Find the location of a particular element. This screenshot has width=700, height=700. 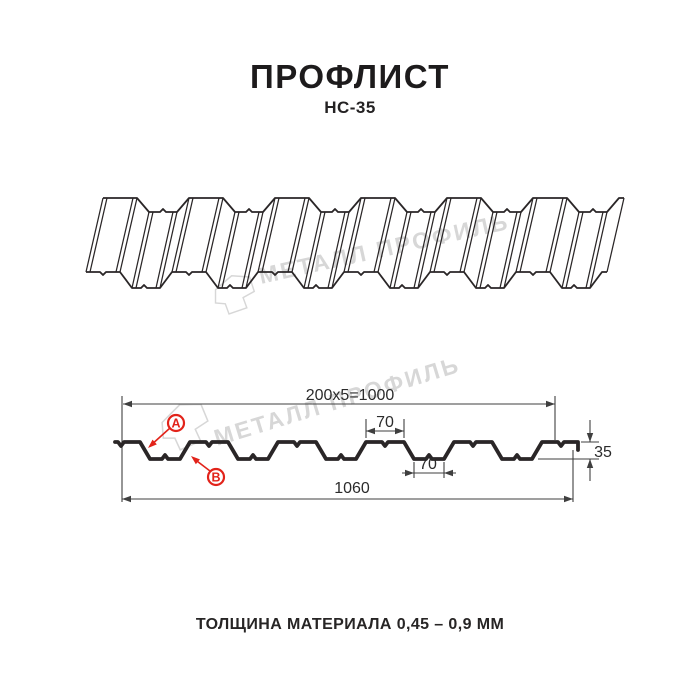

dim-valley-width: 70 is located at coordinates (428, 464).